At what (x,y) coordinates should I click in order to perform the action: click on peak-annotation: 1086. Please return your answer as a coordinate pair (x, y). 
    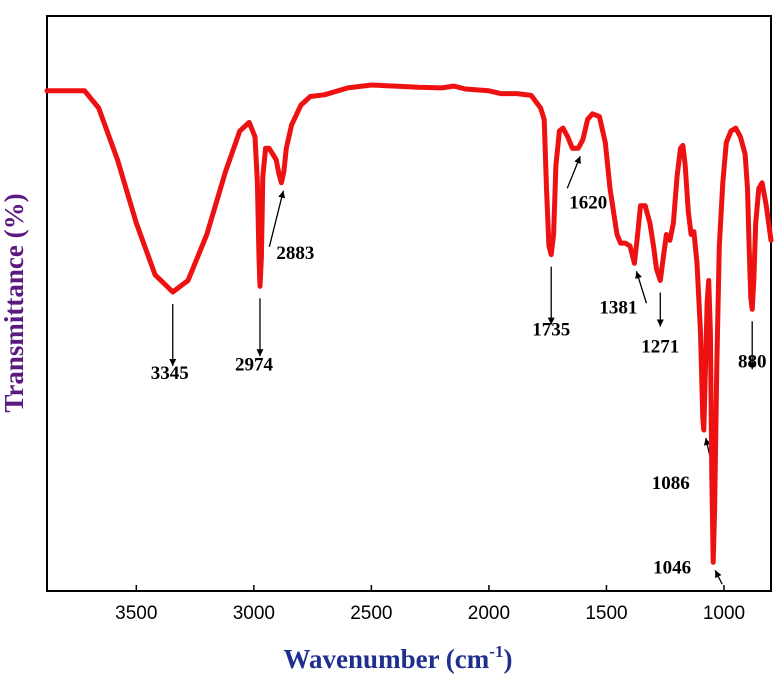
    Looking at the image, I should click on (684, 465).